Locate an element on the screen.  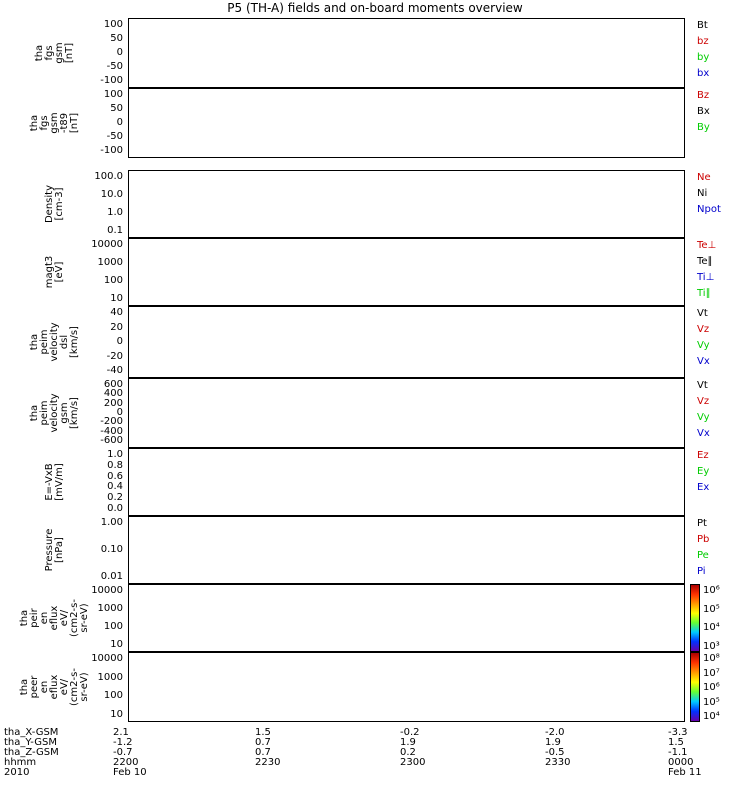
ylabel-velocity_gsm: tha peim velocity gsm [km/s] is located at coordinates (54, 413).